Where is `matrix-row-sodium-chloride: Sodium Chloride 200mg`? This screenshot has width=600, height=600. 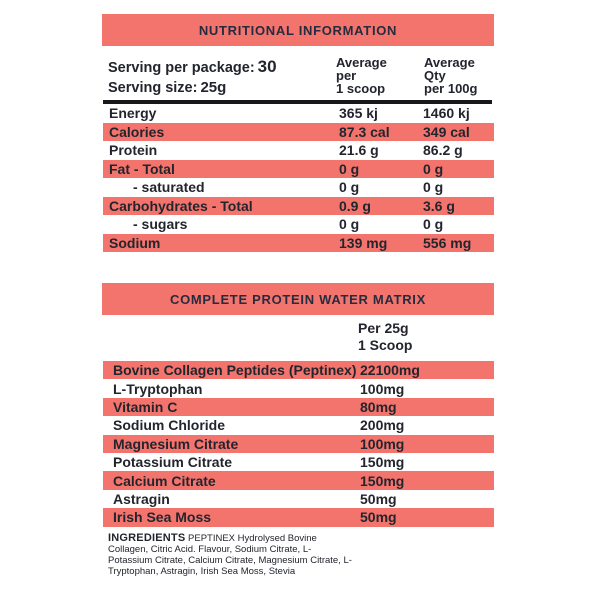 matrix-row-sodium-chloride: Sodium Chloride 200mg is located at coordinates (298, 425).